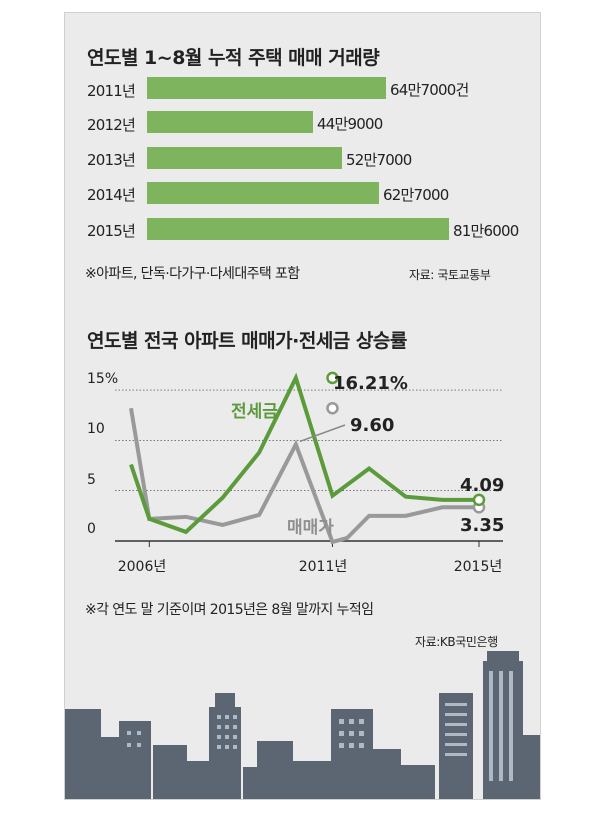  What do you see at coordinates (91, 480) in the screenshot?
I see `y-tick-label: 5` at bounding box center [91, 480].